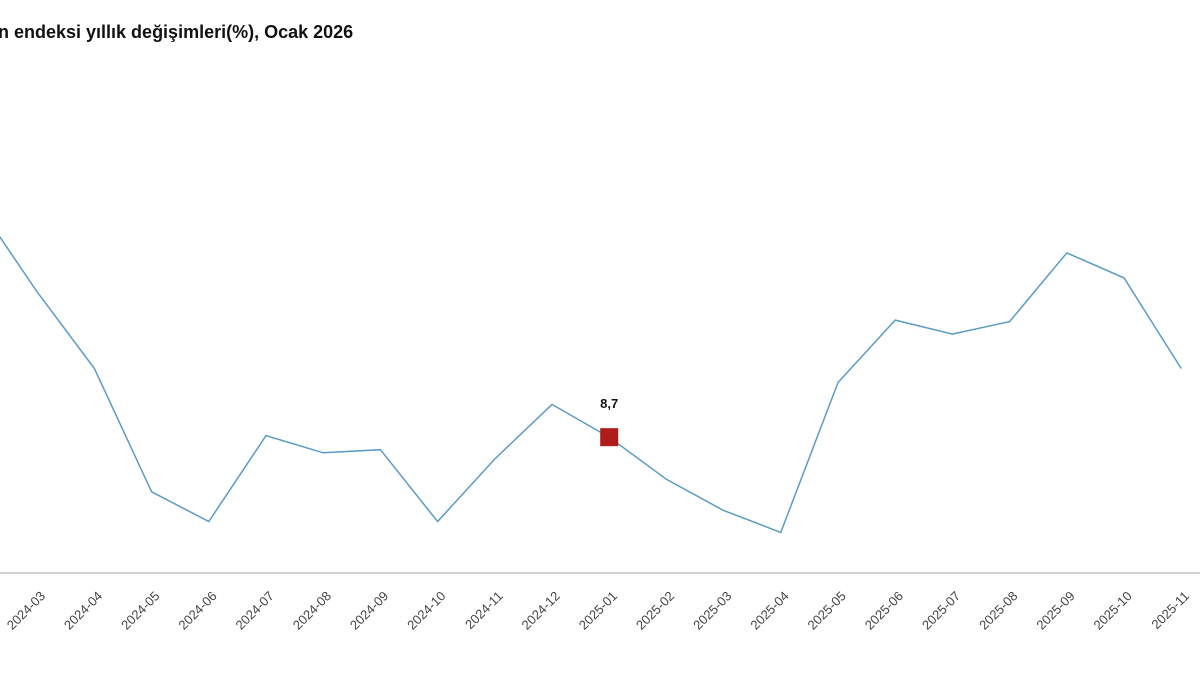 This screenshot has height=675, width=1200. I want to click on x-tick-label: 2025-01, so click(598, 610).